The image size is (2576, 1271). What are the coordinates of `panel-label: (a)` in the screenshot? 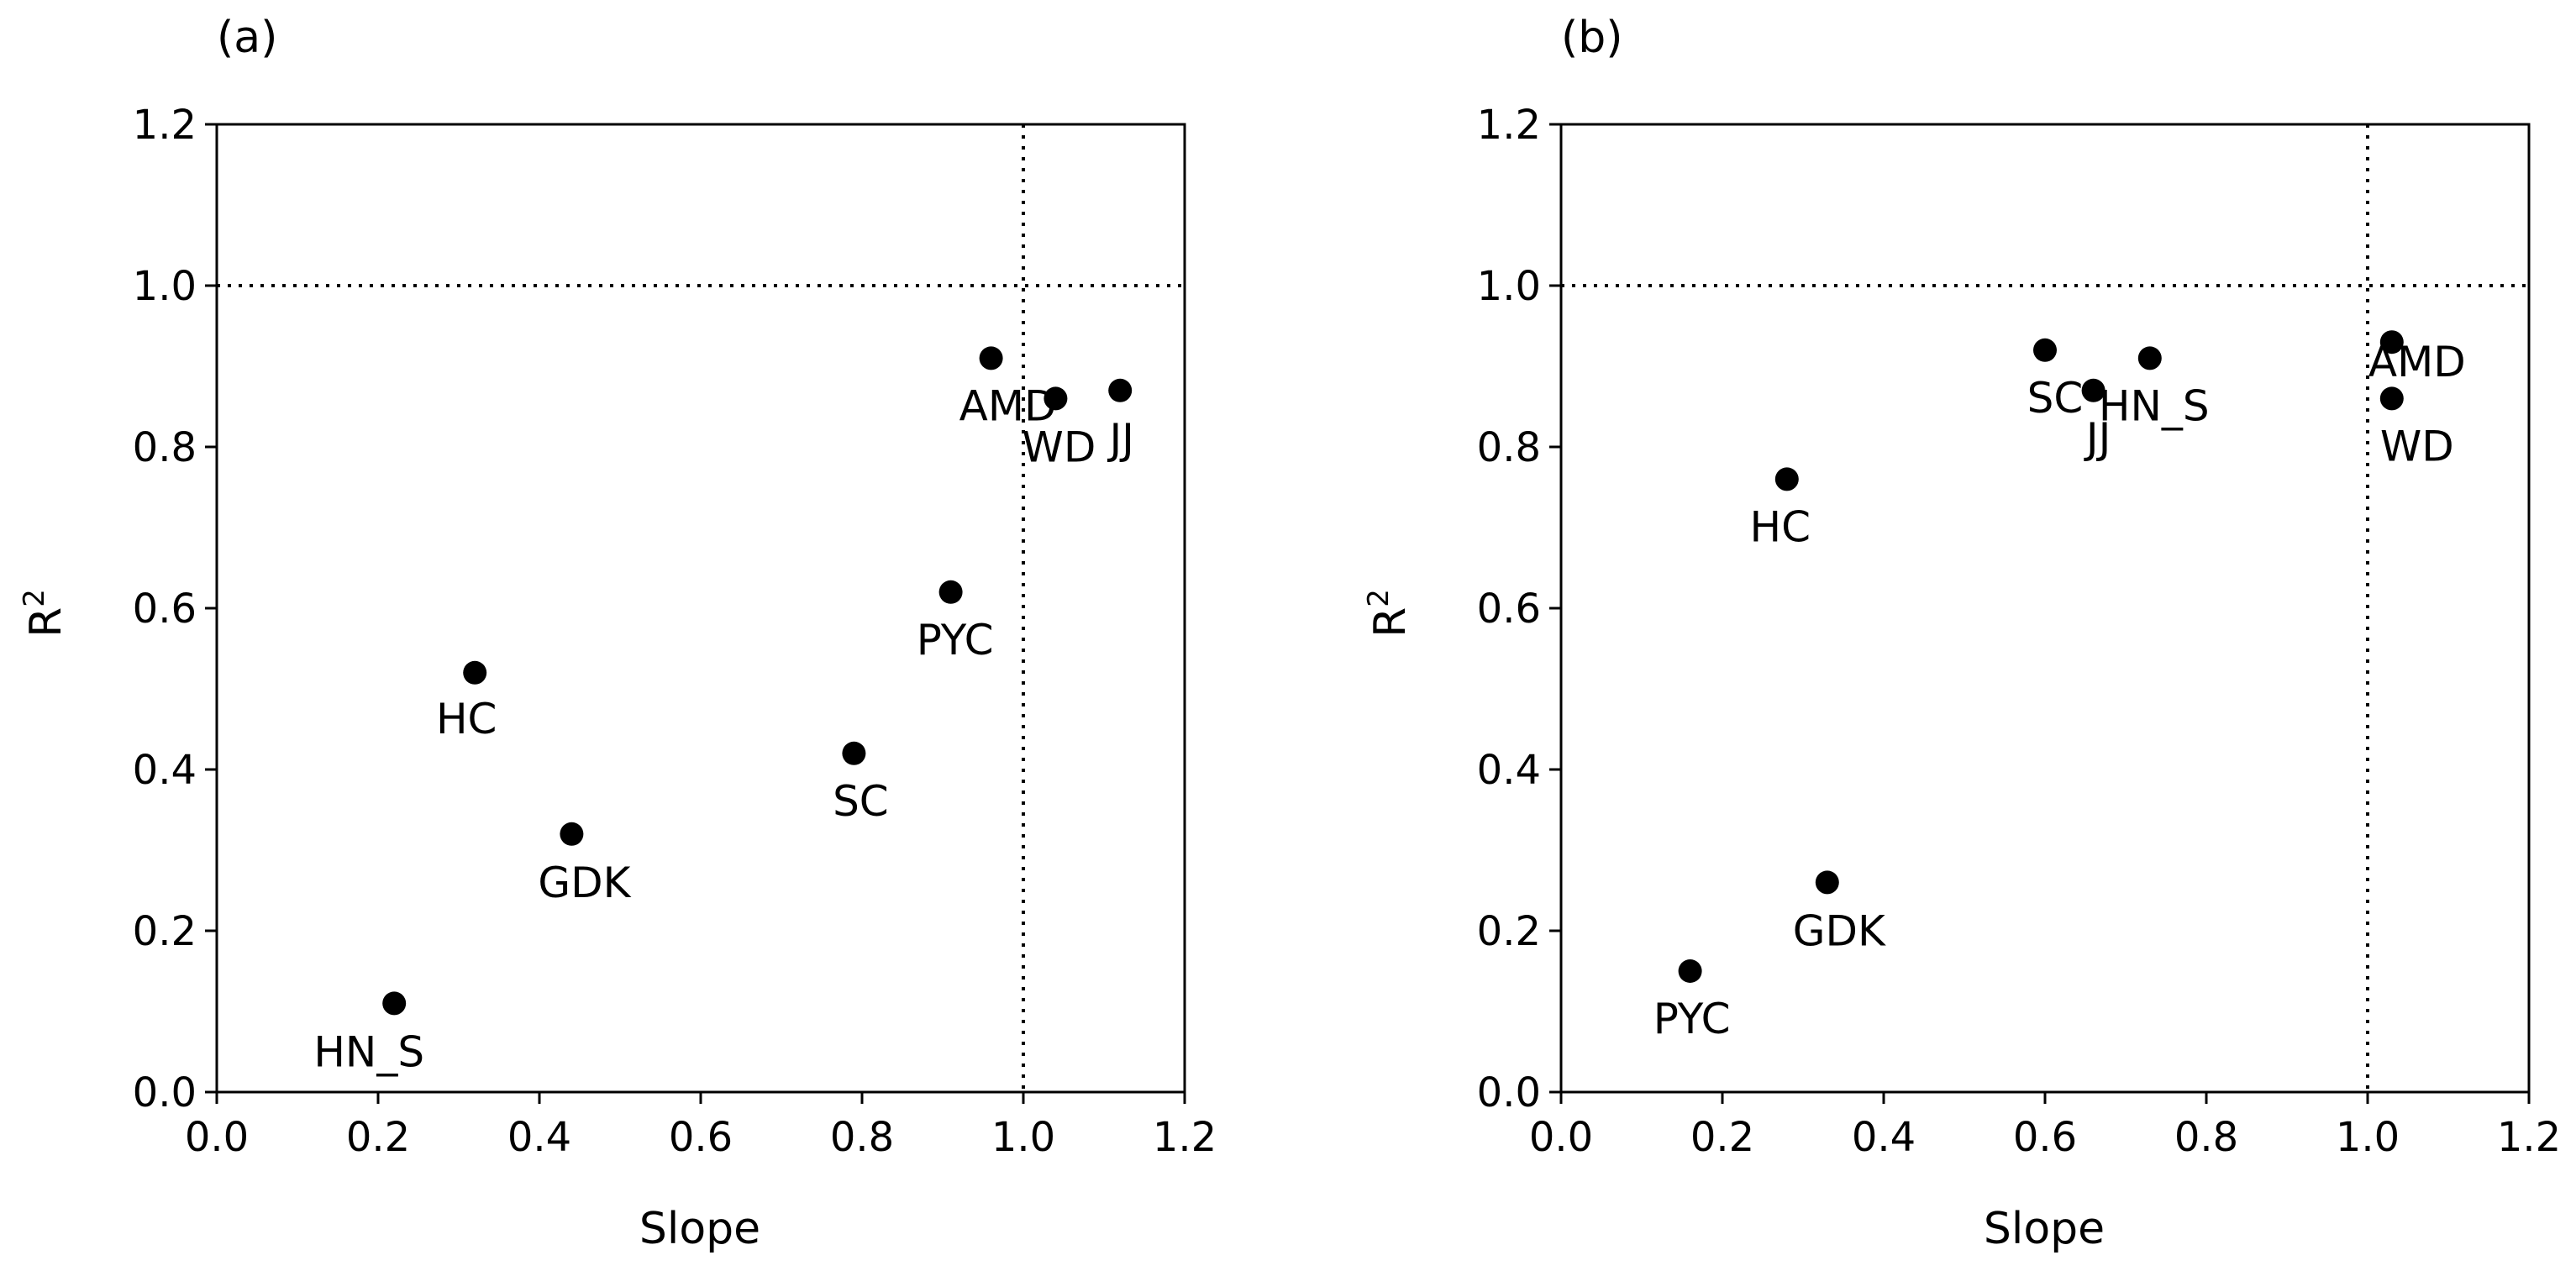 It's located at (247, 38).